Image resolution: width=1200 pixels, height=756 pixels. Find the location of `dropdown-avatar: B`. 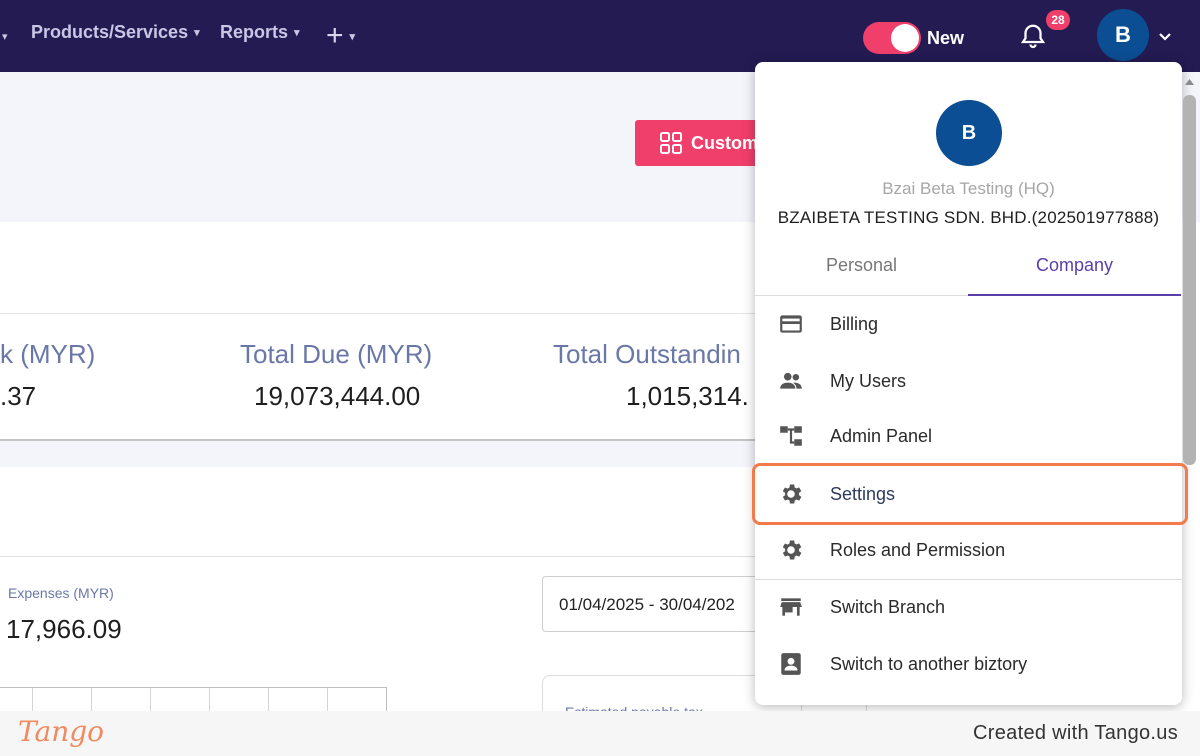

dropdown-avatar: B is located at coordinates (969, 133).